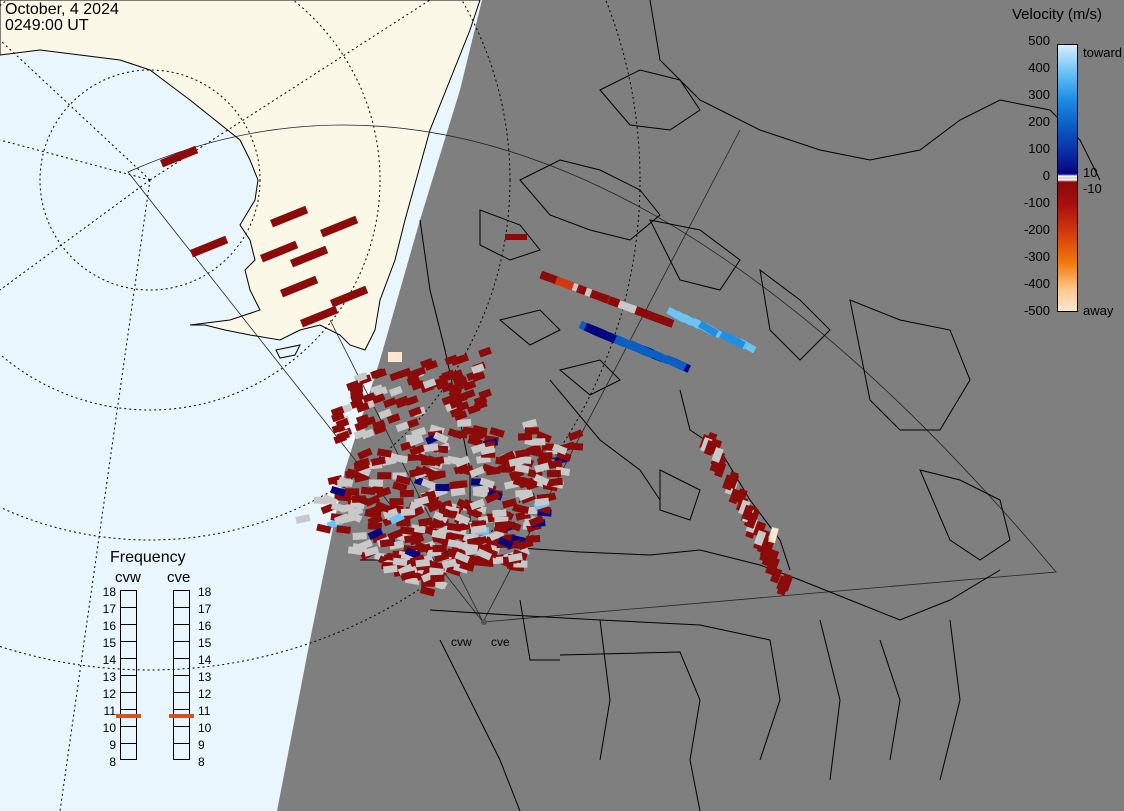 Image resolution: width=1124 pixels, height=811 pixels. I want to click on radar-site-marker, so click(484, 622).